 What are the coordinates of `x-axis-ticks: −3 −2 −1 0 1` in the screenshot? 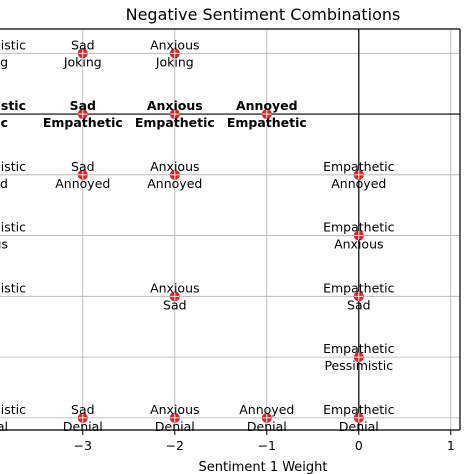 It's located at (264, 441).